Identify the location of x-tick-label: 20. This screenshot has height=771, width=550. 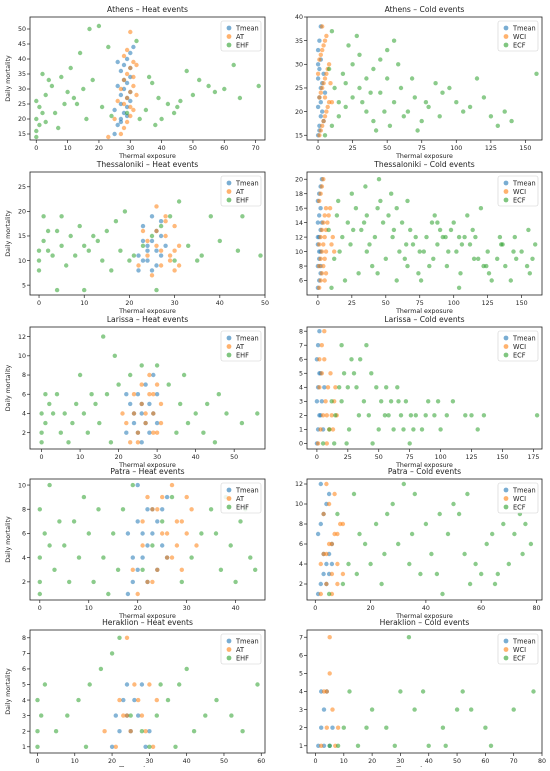
(371, 608).